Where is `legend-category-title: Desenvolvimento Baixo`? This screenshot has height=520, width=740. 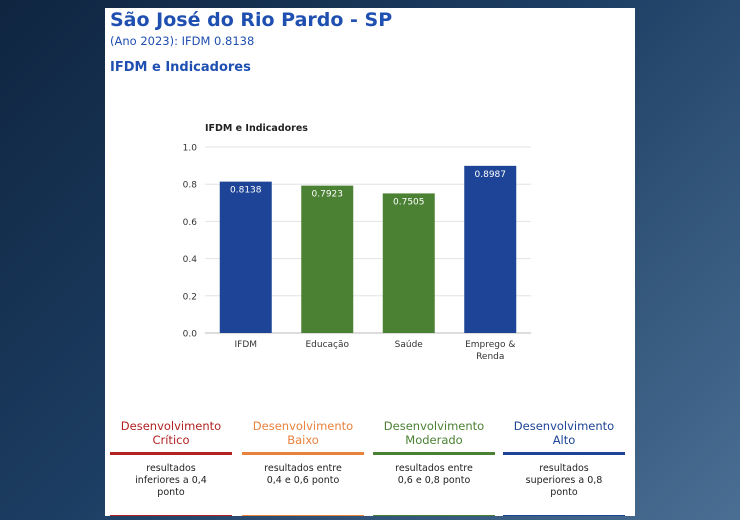 legend-category-title: Desenvolvimento Baixo is located at coordinates (303, 433).